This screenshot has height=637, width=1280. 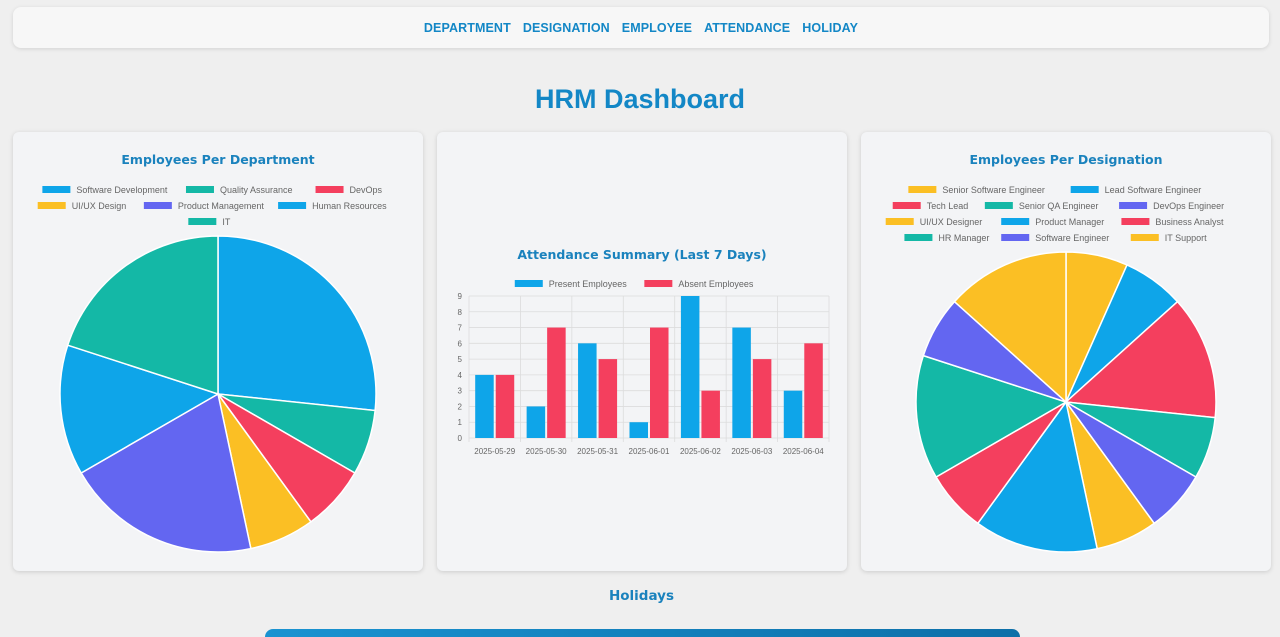 I want to click on nav-link-designation: DESIGNATION, so click(x=566, y=27).